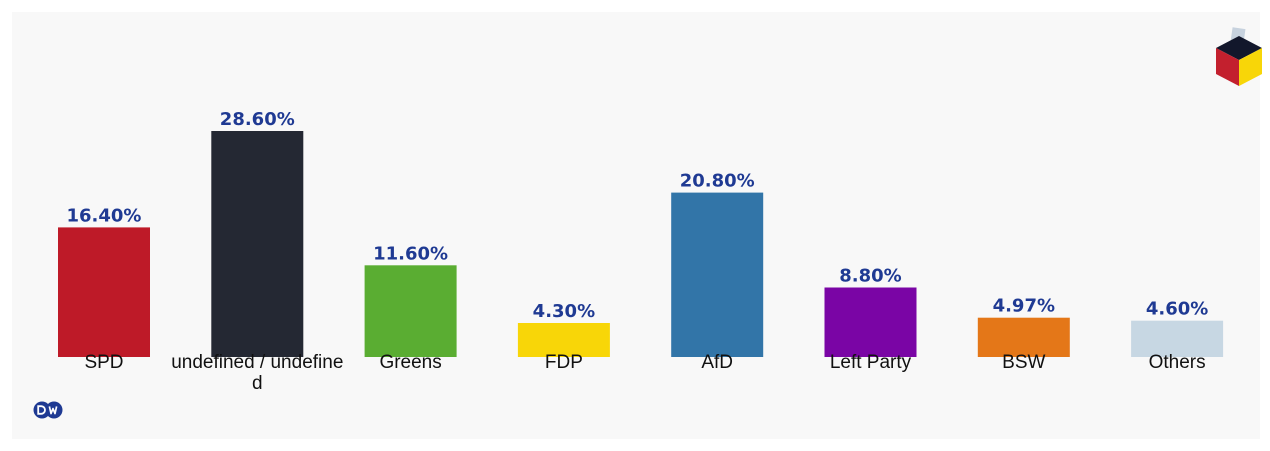 The image size is (1270, 451). I want to click on value-label-1: 28.60%, so click(257, 119).